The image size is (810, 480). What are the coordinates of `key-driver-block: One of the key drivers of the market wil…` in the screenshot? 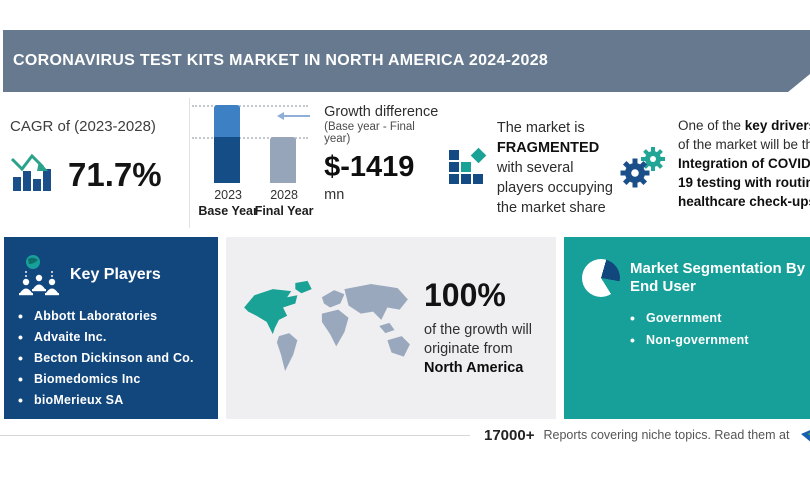 It's located at (715, 164).